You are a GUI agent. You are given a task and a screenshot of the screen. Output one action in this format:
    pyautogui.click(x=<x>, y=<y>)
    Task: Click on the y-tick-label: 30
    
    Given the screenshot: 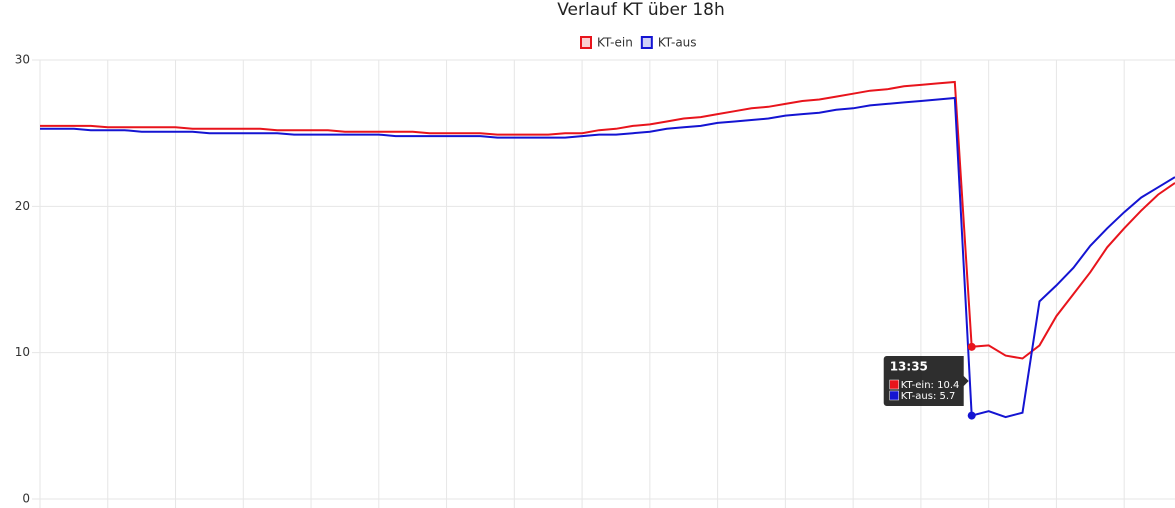 What is the action you would take?
    pyautogui.click(x=22, y=60)
    